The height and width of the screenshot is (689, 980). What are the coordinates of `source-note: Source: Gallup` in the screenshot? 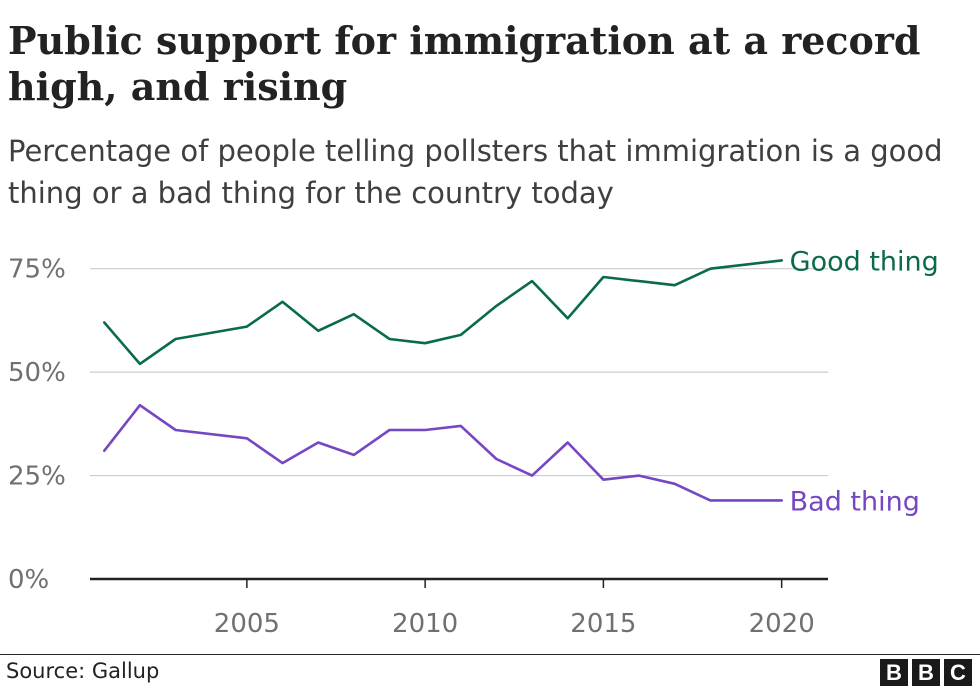 It's located at (83, 671).